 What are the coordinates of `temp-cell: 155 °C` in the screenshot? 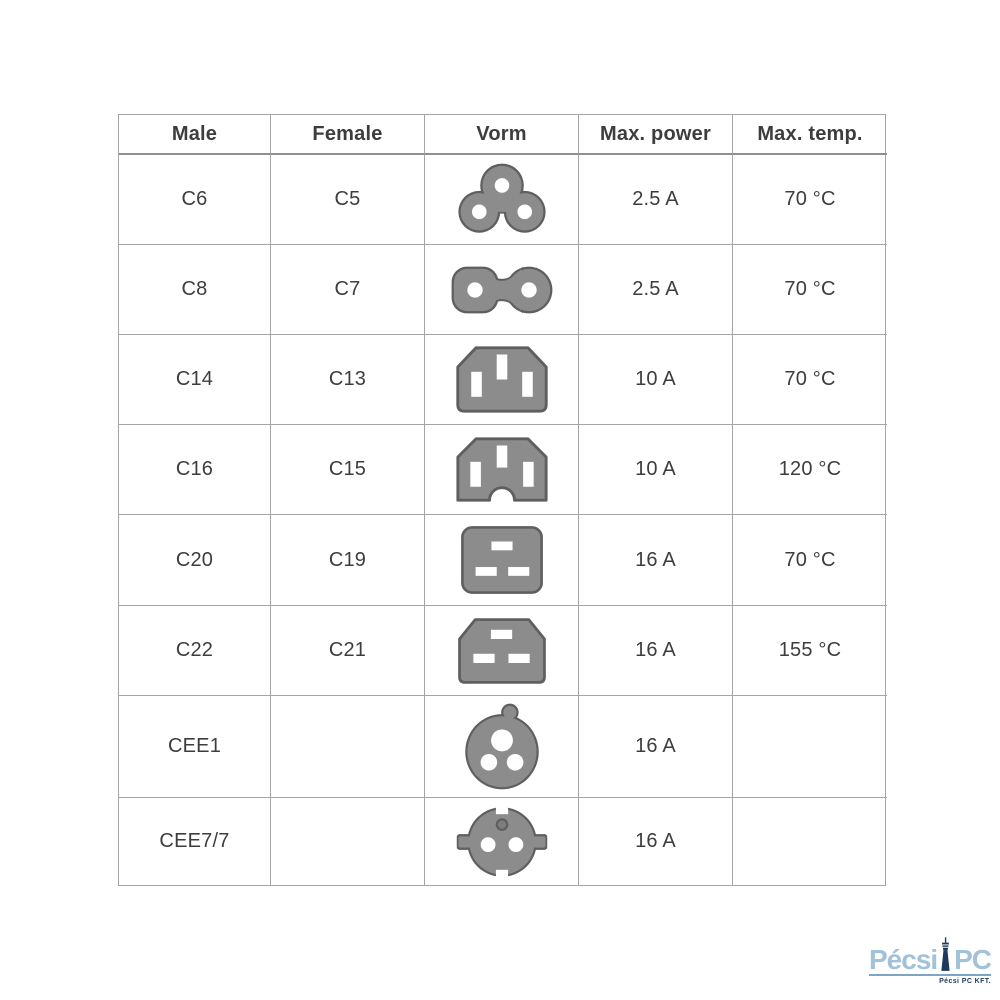 It's located at (810, 651).